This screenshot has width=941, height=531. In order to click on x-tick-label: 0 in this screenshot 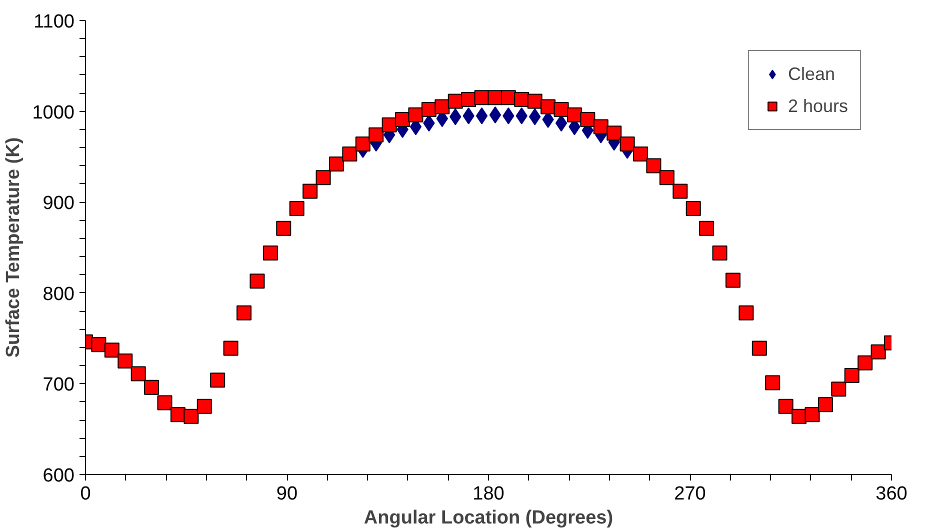, I will do `click(85, 494)`.